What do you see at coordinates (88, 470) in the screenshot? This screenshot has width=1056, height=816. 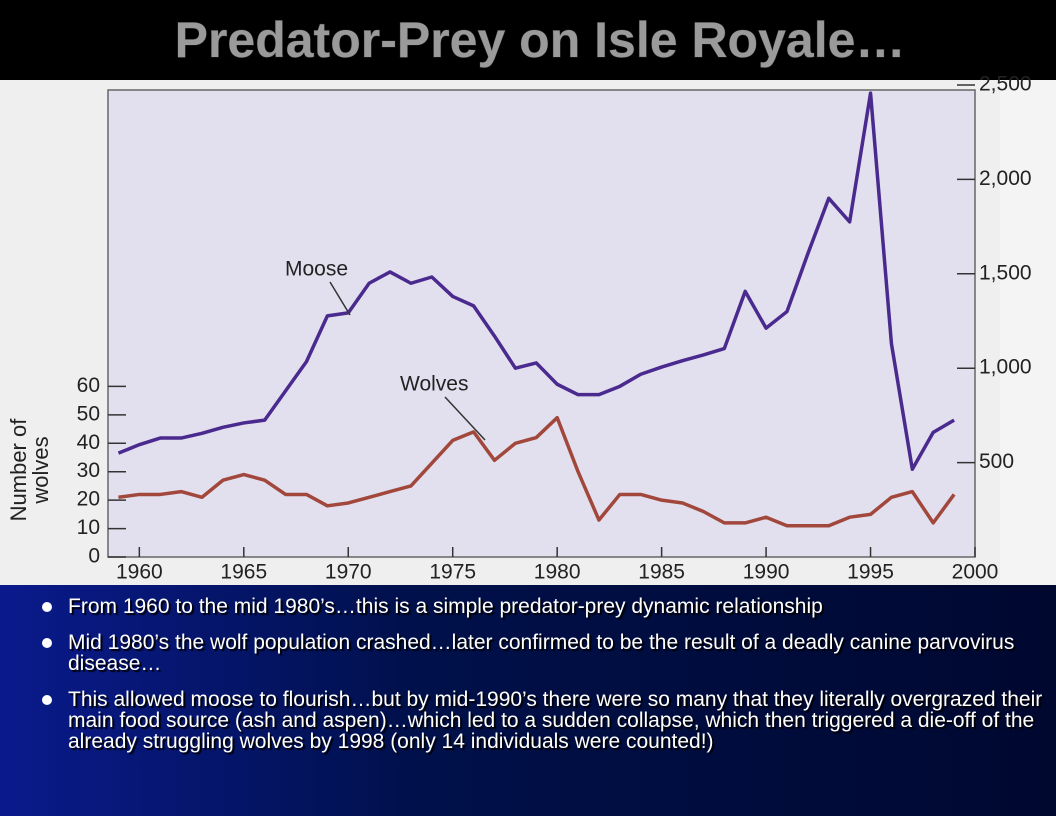 I see `y-tick-label: 30` at bounding box center [88, 470].